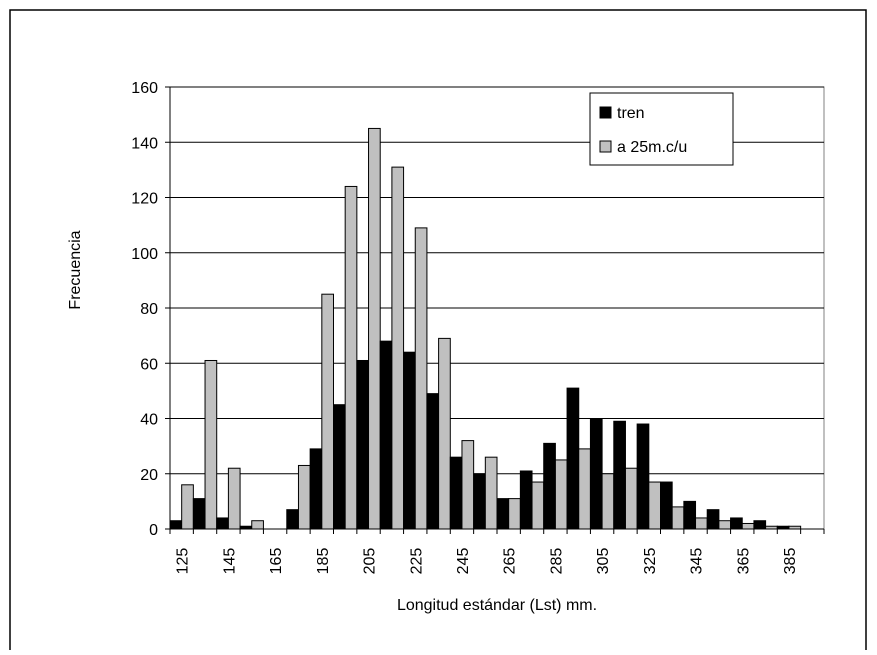  Describe the element at coordinates (510, 561) in the screenshot. I see `x-tick-label: 265` at that location.